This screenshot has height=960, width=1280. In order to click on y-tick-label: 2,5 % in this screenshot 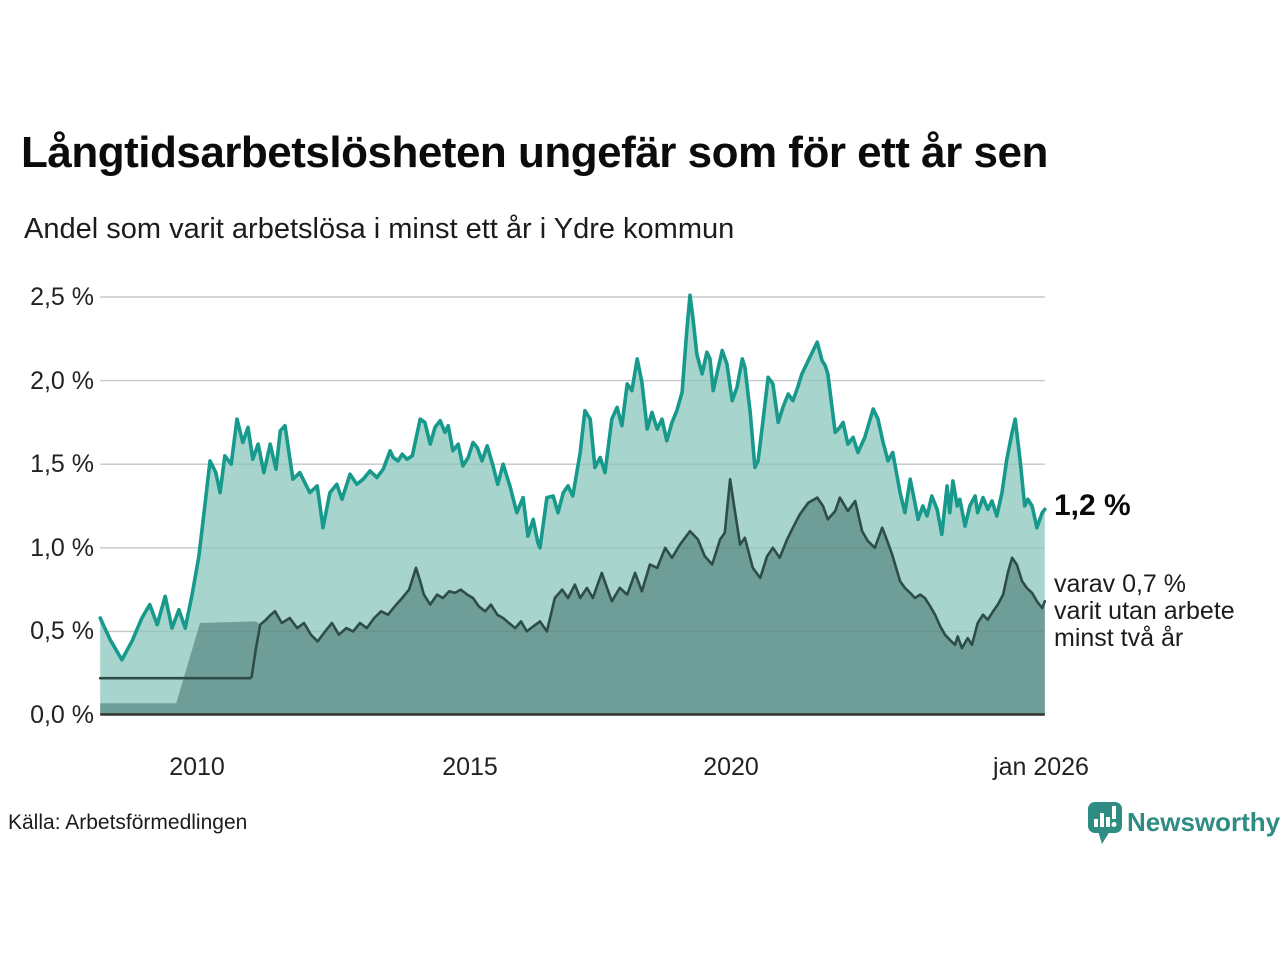, I will do `click(62, 297)`.